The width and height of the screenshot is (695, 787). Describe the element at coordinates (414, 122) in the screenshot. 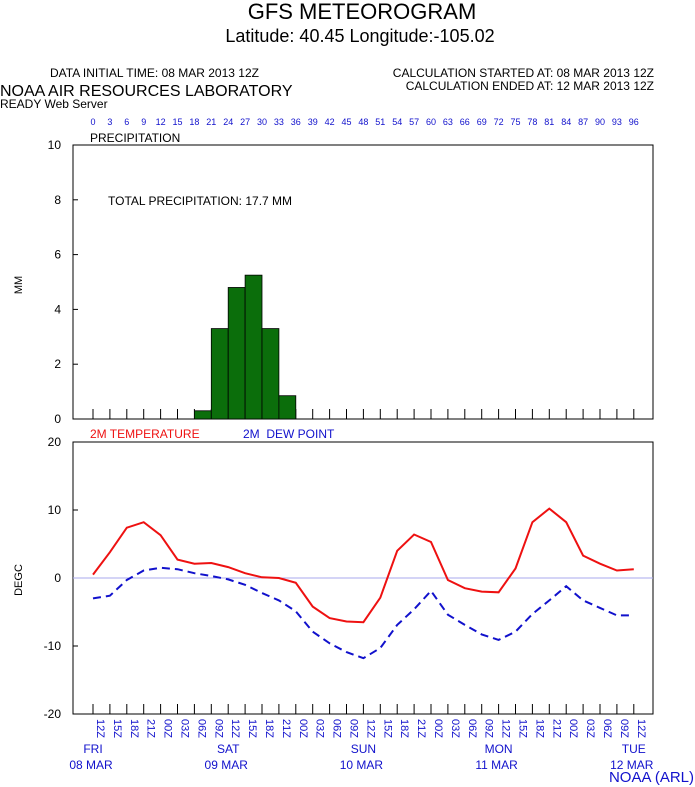

I see `forecast-hour-label: 57` at that location.